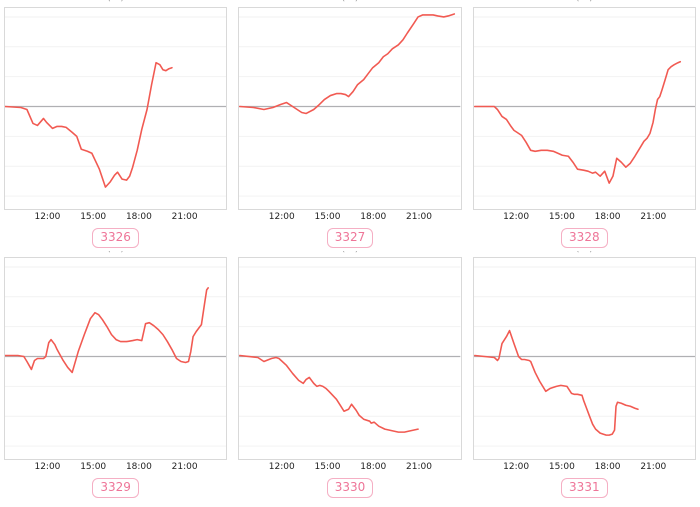  I want to click on badge-row: 3331, so click(584, 487).